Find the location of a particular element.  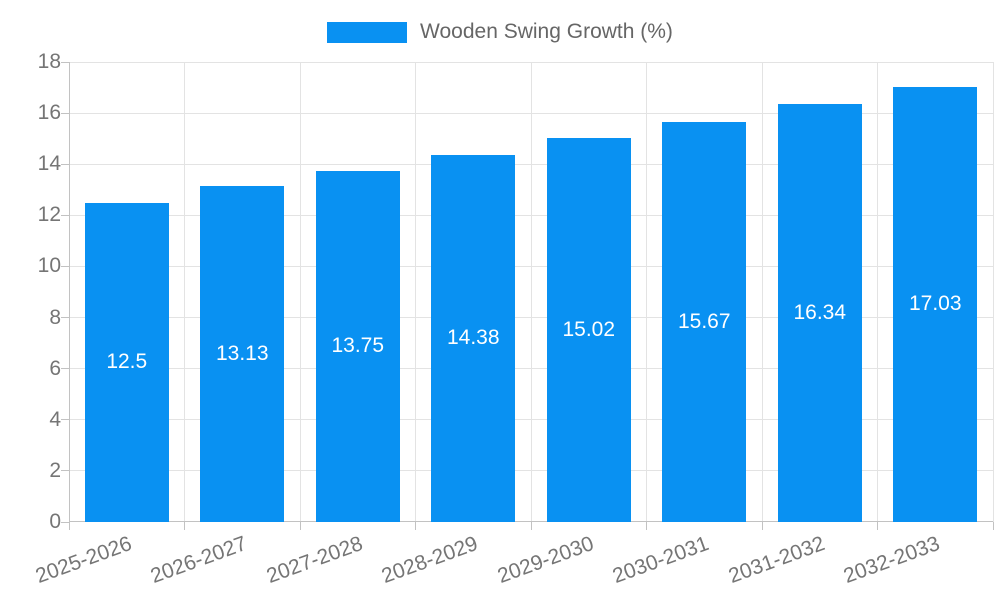

bar-value-label: 16.34 is located at coordinates (820, 313).